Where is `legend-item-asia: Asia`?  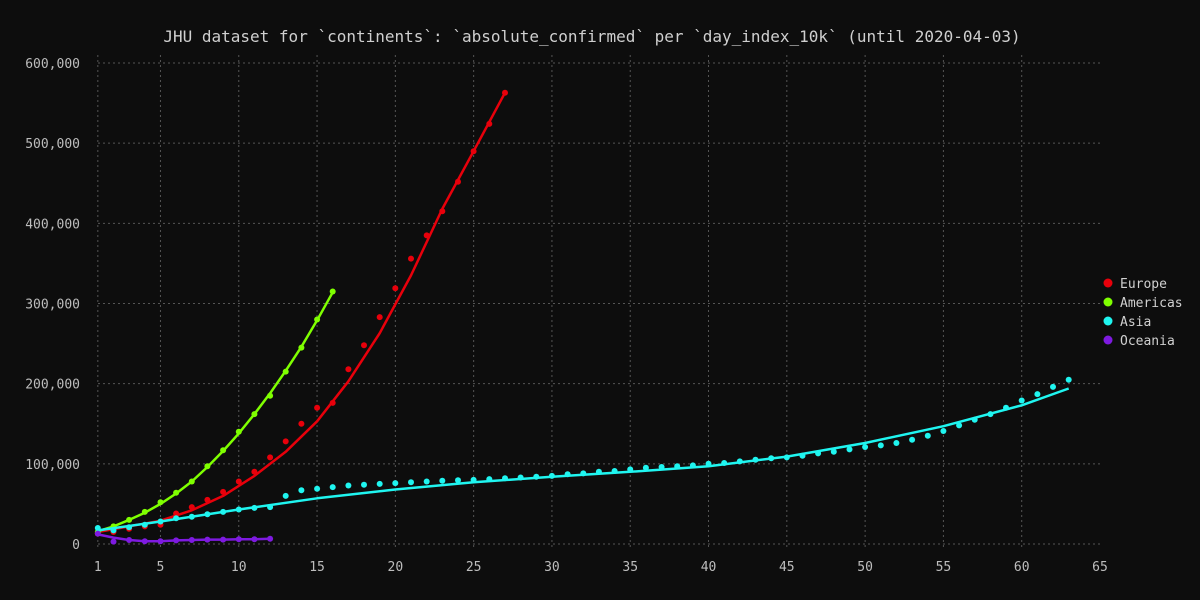
legend-item-asia: Asia is located at coordinates (1127, 322).